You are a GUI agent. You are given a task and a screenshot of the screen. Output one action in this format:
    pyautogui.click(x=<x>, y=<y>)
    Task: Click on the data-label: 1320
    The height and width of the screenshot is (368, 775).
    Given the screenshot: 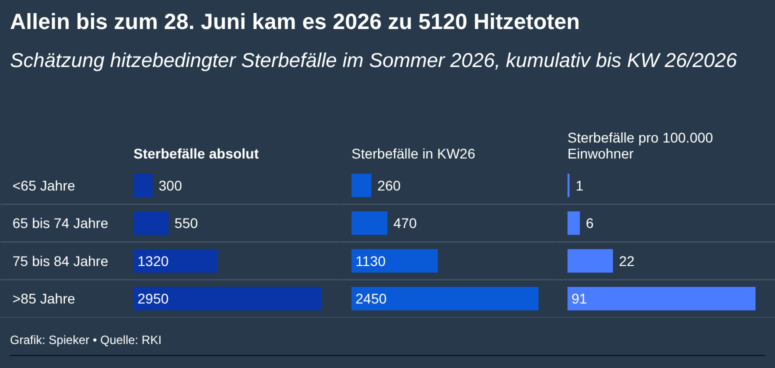 What is the action you would take?
    pyautogui.click(x=153, y=260)
    